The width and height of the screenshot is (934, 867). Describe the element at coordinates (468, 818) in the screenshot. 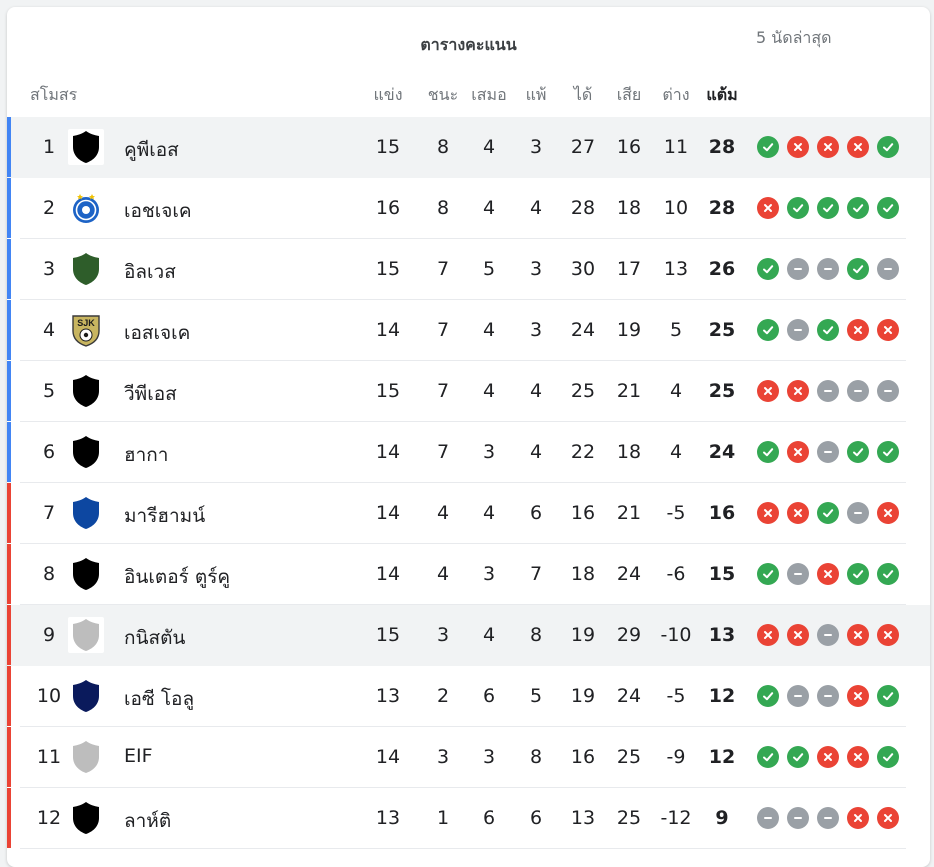

I see `table-row: 12 ลาห์ติ 13 1 6 6 13 25 -12 9` at that location.